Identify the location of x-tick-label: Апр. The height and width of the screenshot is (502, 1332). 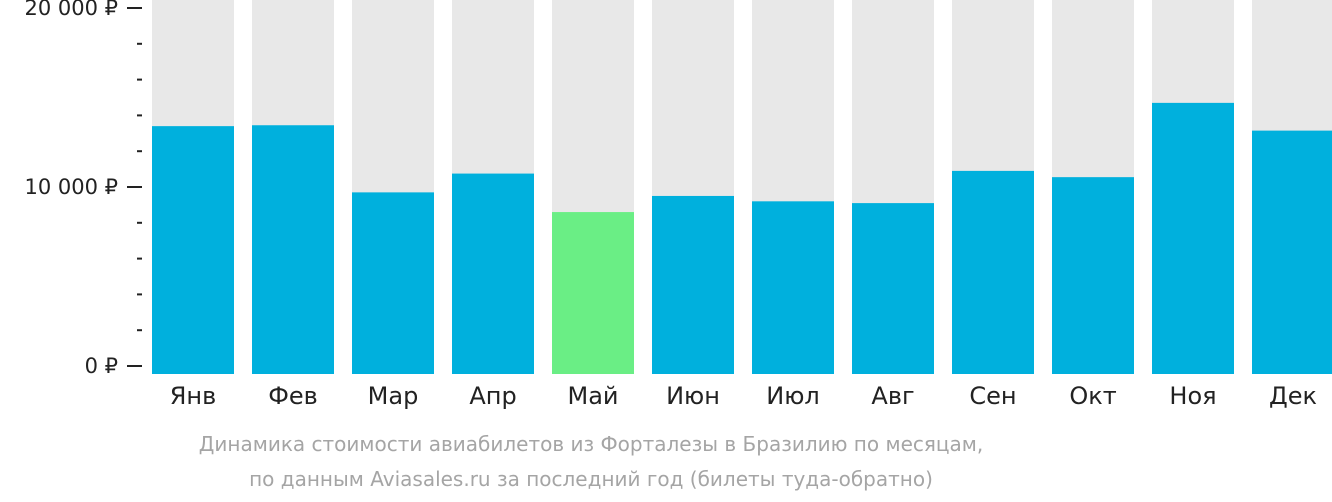
(492, 396).